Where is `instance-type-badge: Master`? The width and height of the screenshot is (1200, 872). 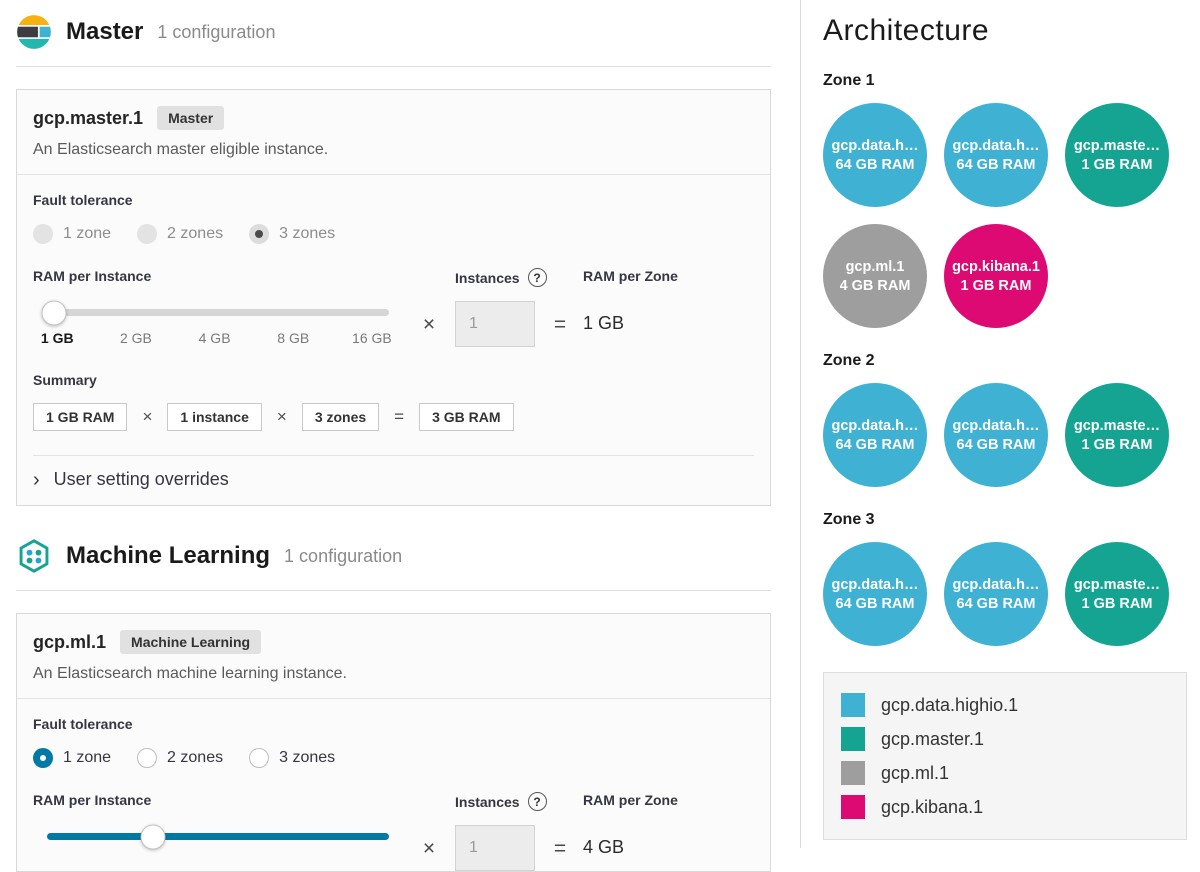
instance-type-badge: Master is located at coordinates (191, 118).